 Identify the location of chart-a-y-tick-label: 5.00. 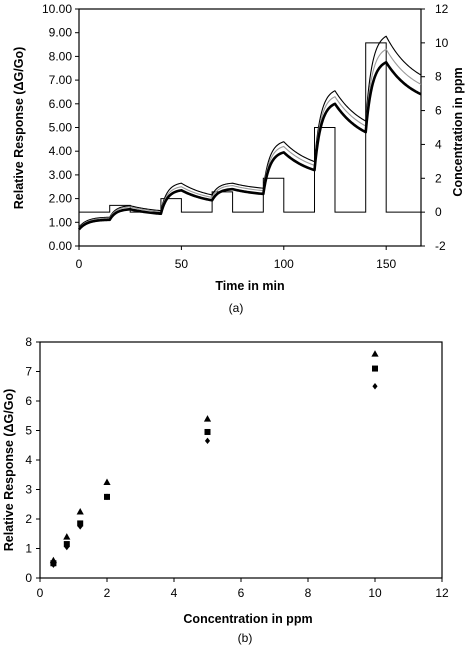
(61, 128).